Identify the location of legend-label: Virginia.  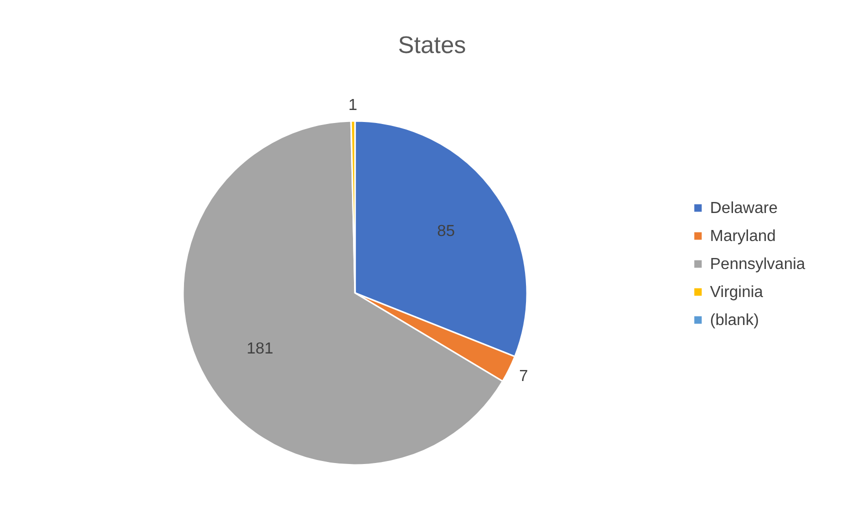
(737, 292).